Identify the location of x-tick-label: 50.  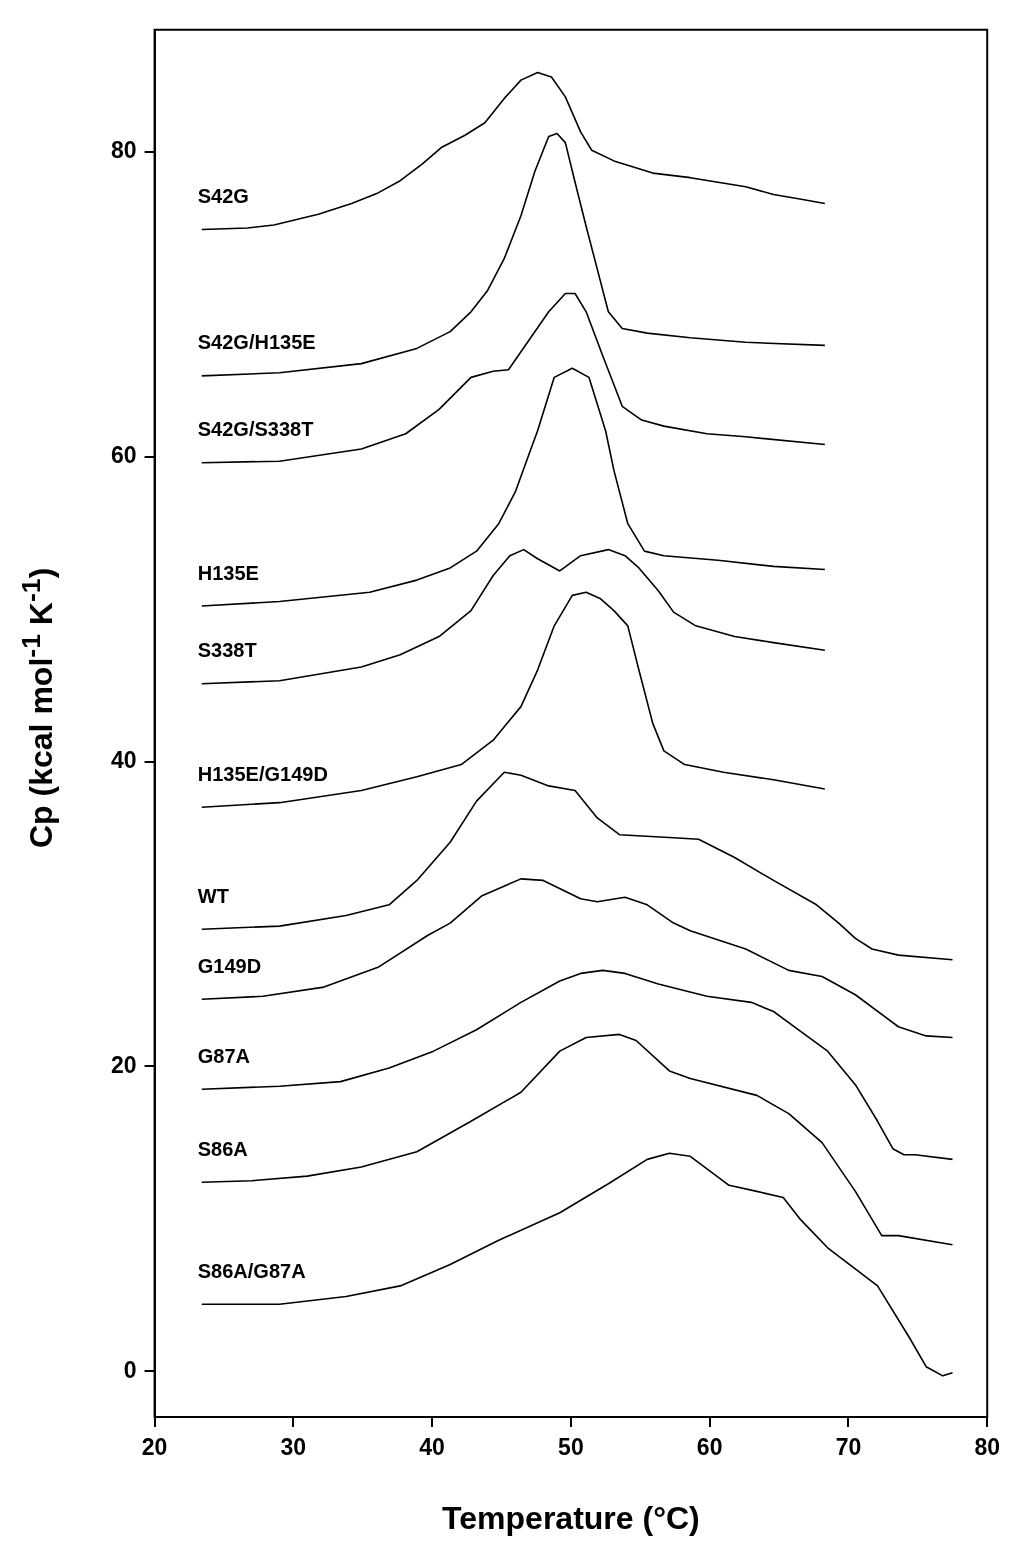
(571, 1447).